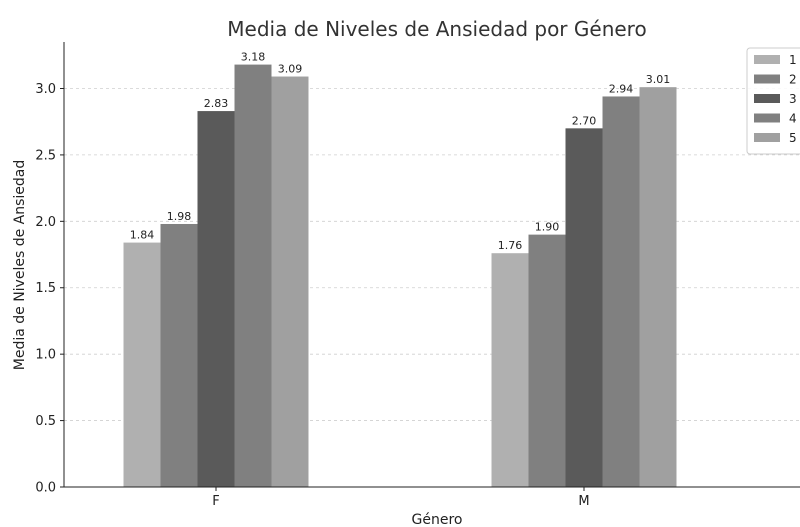 The height and width of the screenshot is (527, 800). I want to click on legend-label-3: 3, so click(793, 99).